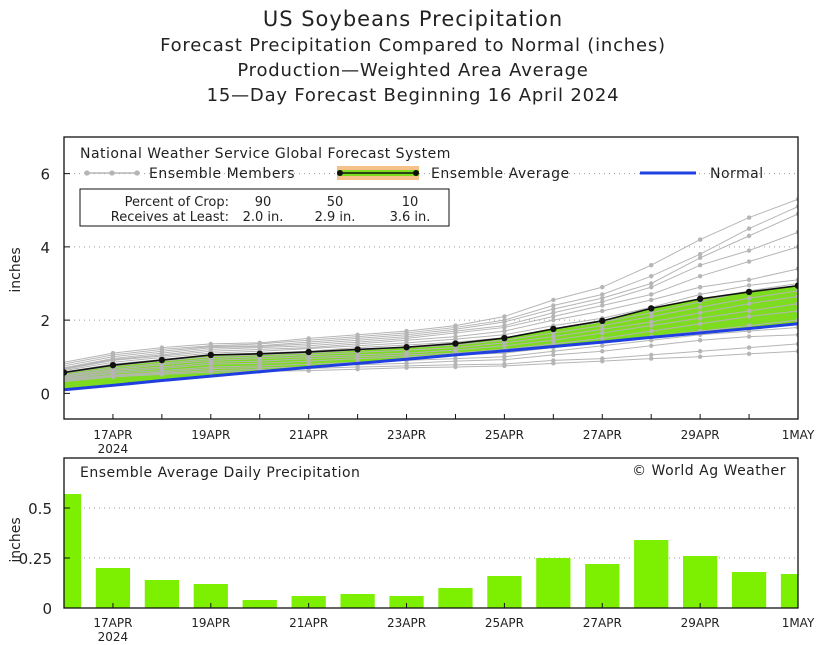 The height and width of the screenshot is (645, 826). What do you see at coordinates (263, 217) in the screenshot?
I see `crop-amount-90: 2.0 in.` at bounding box center [263, 217].